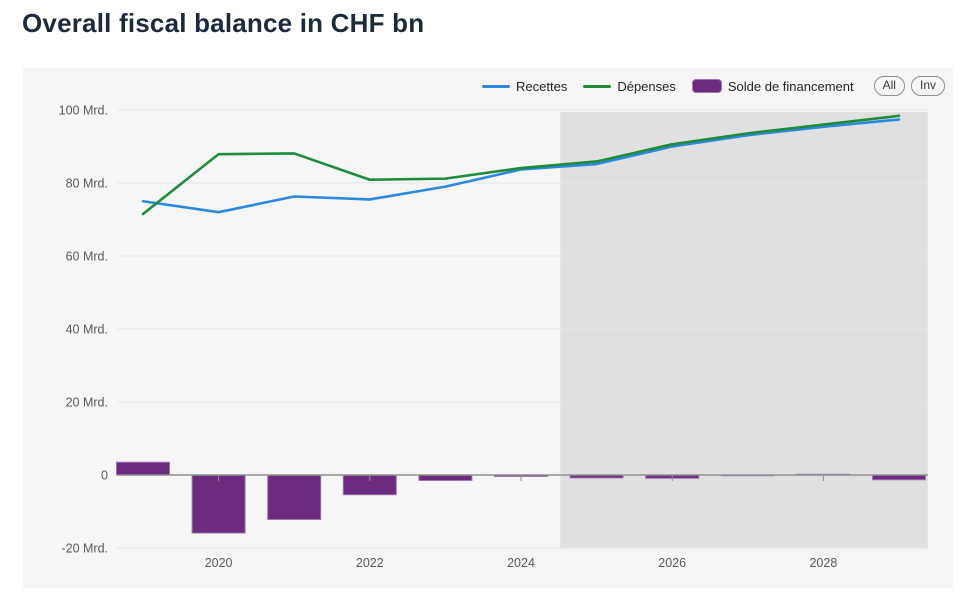 The height and width of the screenshot is (594, 975). What do you see at coordinates (87, 403) in the screenshot?
I see `y-axis-label: 20 Mrd.` at bounding box center [87, 403].